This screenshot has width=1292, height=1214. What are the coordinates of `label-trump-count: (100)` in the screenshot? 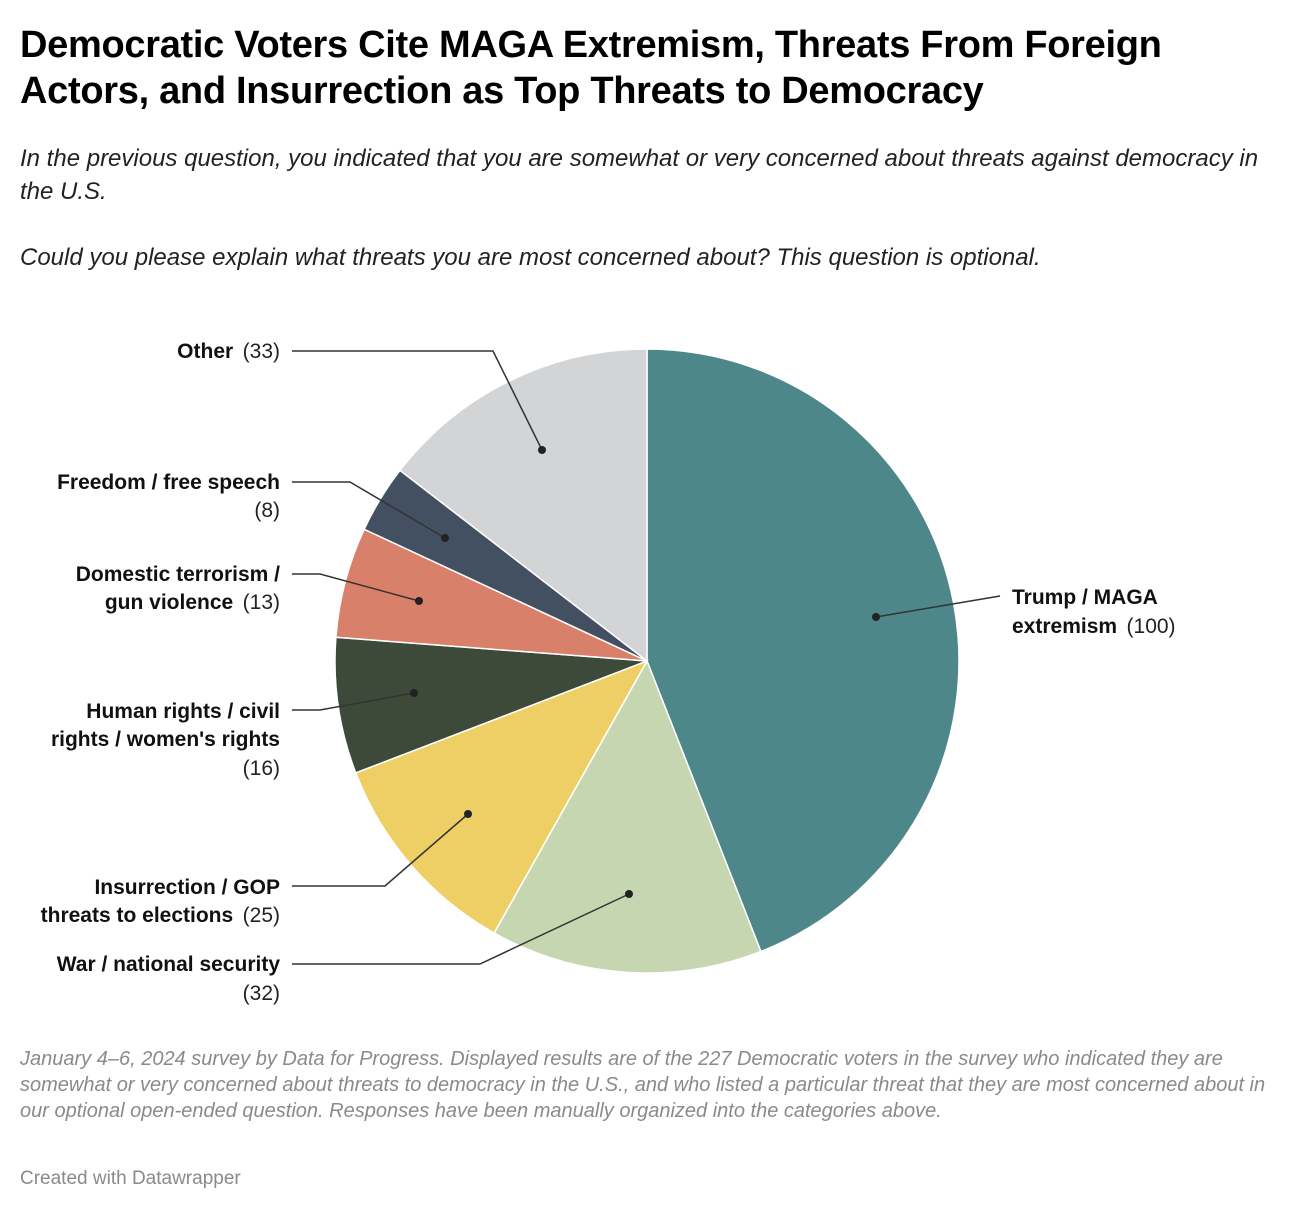 It's located at (1151, 626).